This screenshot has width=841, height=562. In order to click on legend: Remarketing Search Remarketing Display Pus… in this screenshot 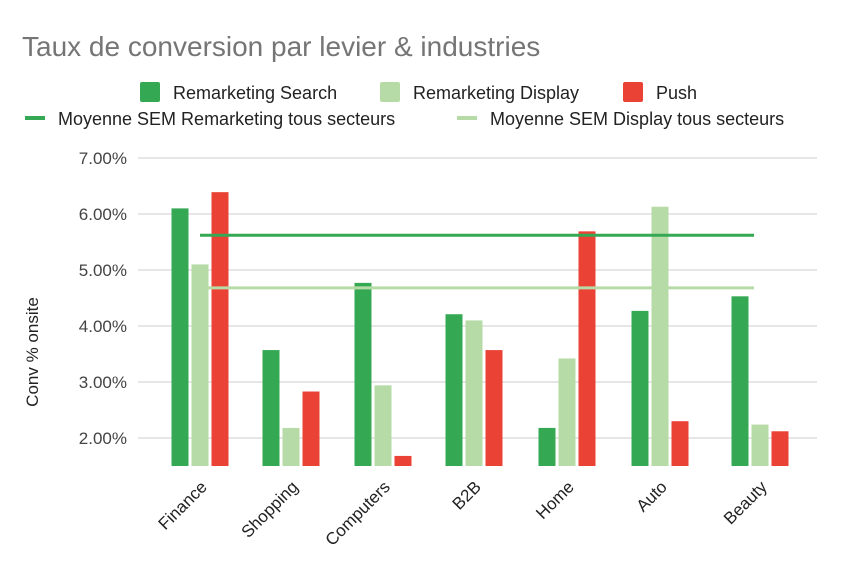, I will do `click(404, 105)`.